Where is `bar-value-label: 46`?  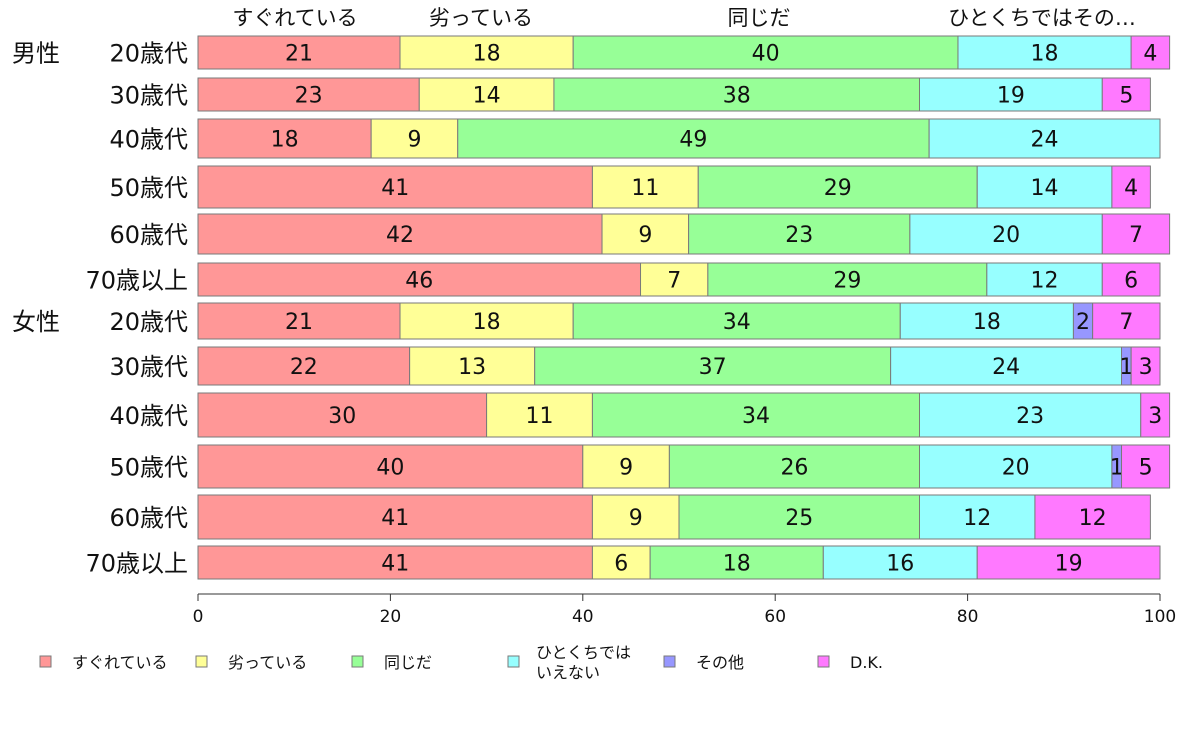 bar-value-label: 46 is located at coordinates (419, 281).